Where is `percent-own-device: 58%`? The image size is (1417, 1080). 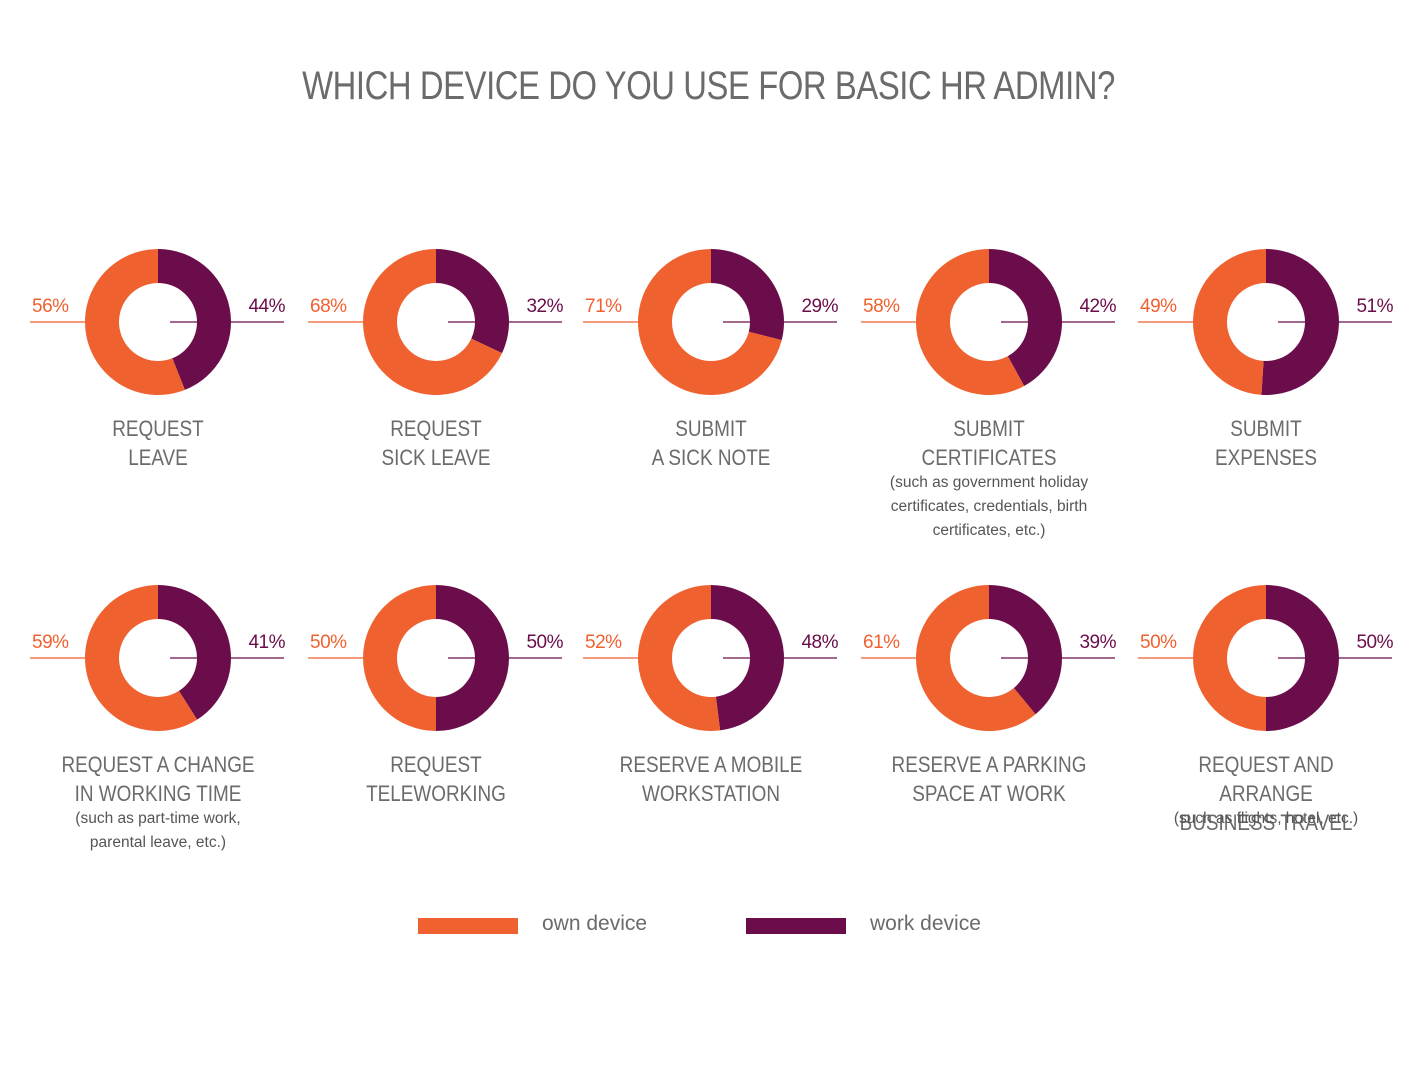 percent-own-device: 58% is located at coordinates (881, 306).